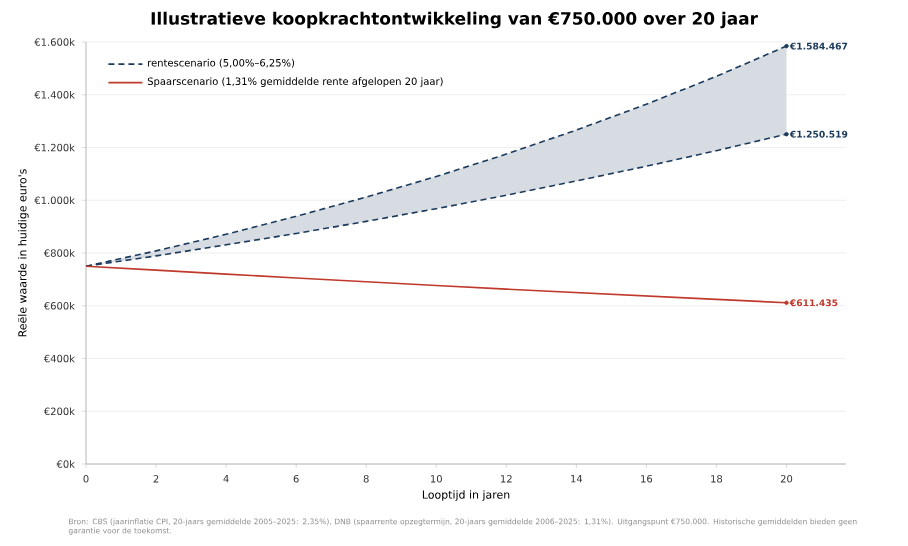 The height and width of the screenshot is (546, 908). Describe the element at coordinates (454, 20) in the screenshot. I see `chart-title: Illustratieve koopkrachtontwikkeling van €750.000 over 20 jaar` at that location.